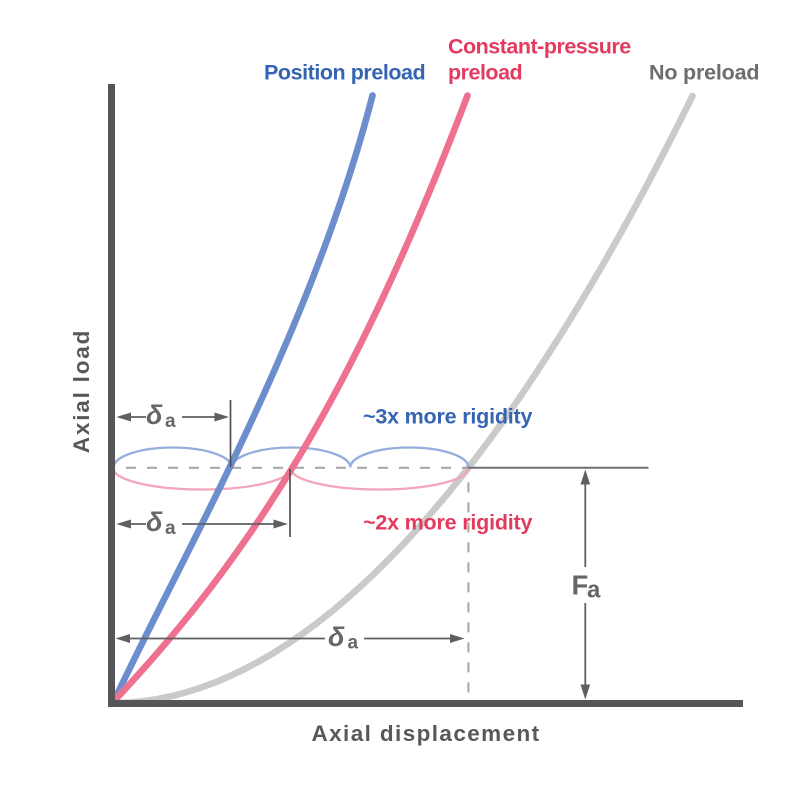 This screenshot has width=800, height=805. What do you see at coordinates (448, 417) in the screenshot?
I see `svg-text: ~3x more rigidity` at bounding box center [448, 417].